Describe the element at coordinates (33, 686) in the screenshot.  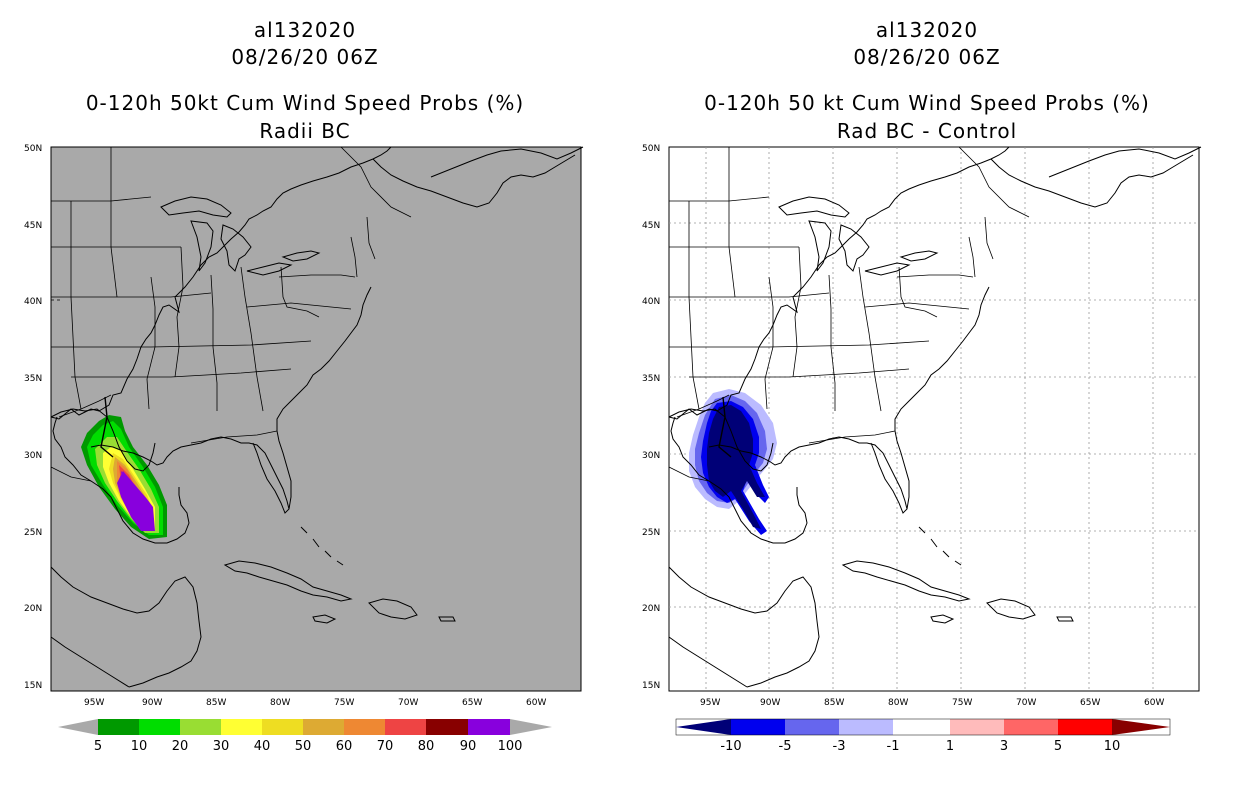
I see `left-lat-label: 15N` at that location.